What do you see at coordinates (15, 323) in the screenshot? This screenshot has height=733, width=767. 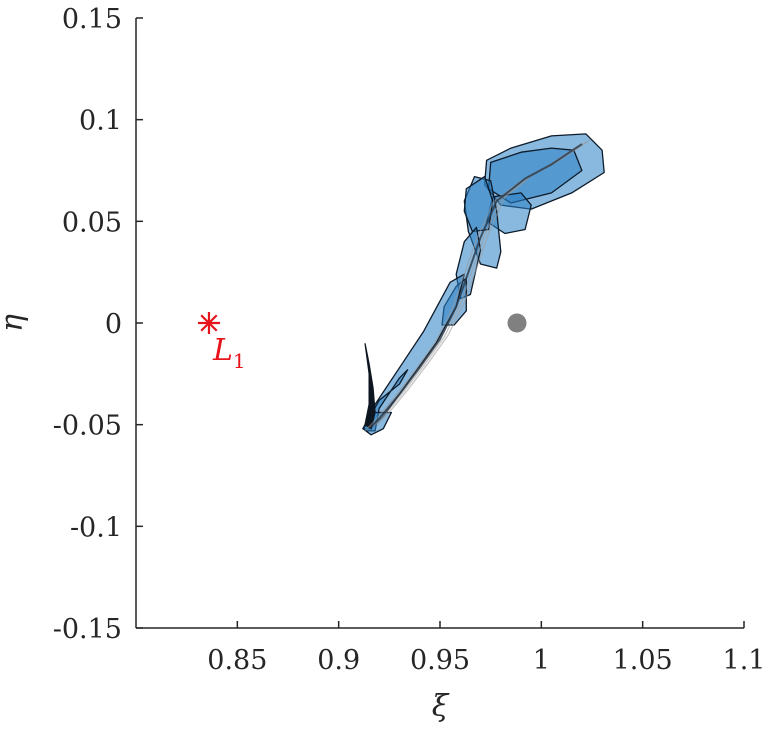 I see `y-axis-label: η` at bounding box center [15, 323].